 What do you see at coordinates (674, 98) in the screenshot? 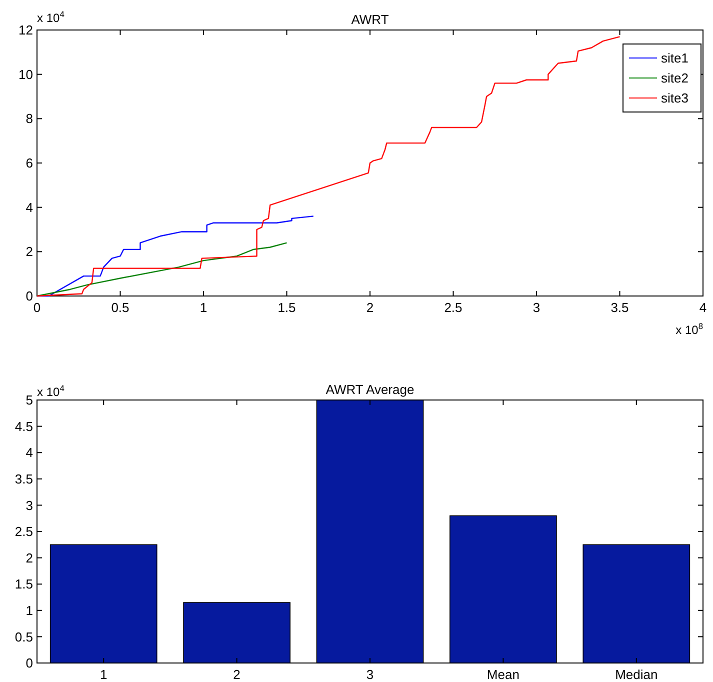
I see `legend-label: site3` at bounding box center [674, 98].